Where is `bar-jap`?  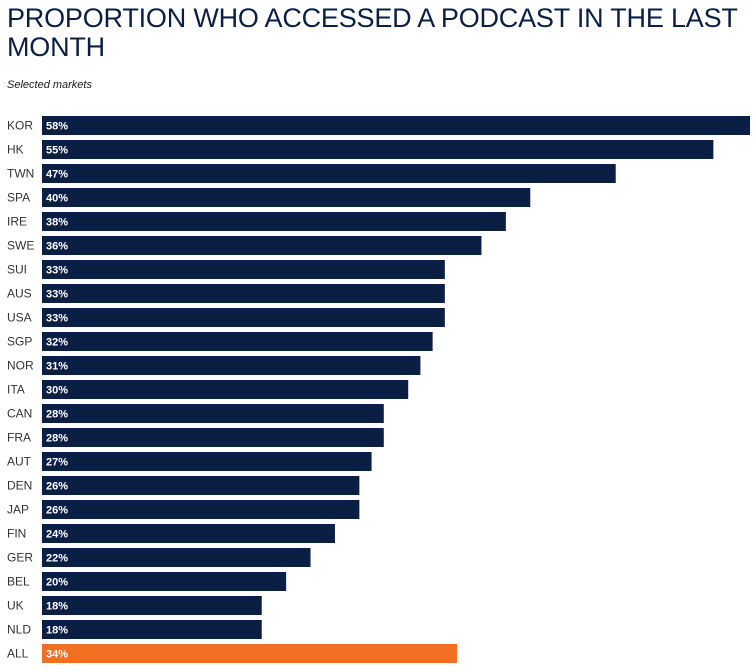 bar-jap is located at coordinates (201, 509).